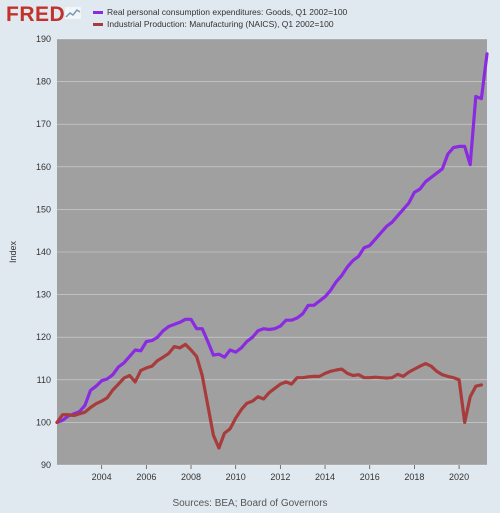 The width and height of the screenshot is (500, 513). Describe the element at coordinates (43, 124) in the screenshot. I see `y-tick-label-170: 170` at that location.